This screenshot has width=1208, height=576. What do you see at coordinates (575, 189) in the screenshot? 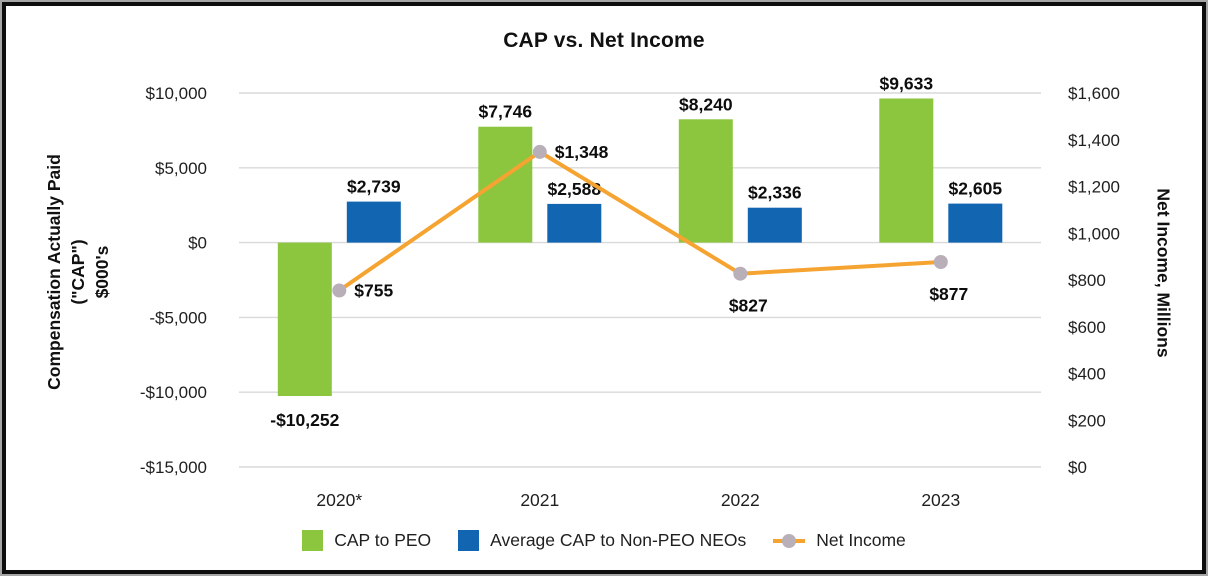
I see `bar-data-label: $2,588` at bounding box center [575, 189].